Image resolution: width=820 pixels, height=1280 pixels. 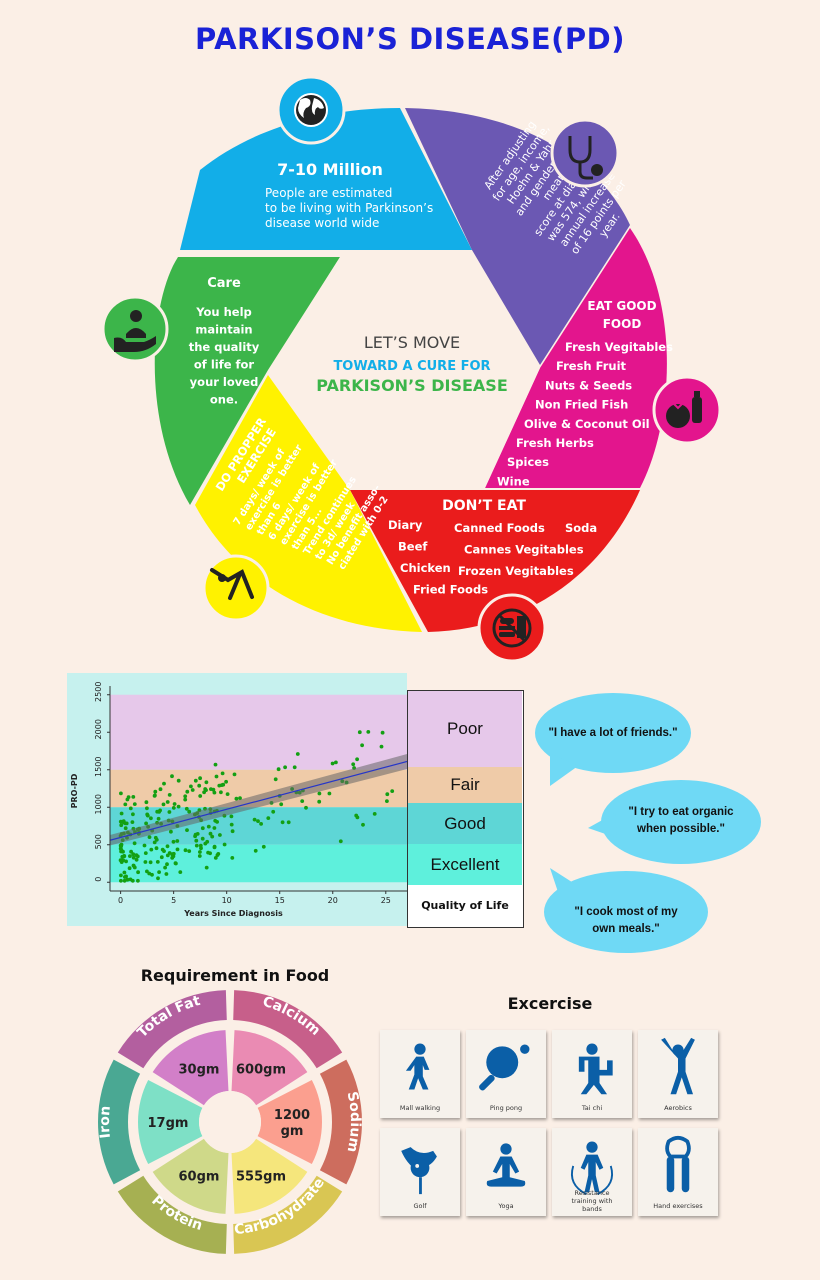 What do you see at coordinates (292, 1131) in the screenshot?
I see `food-value-unit: gm` at bounding box center [292, 1131].